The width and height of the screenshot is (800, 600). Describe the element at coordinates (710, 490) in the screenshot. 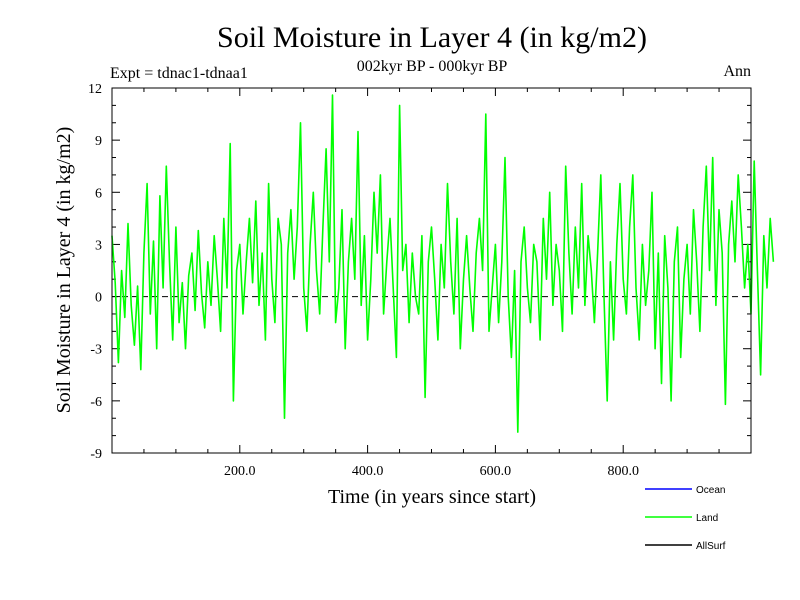

I see `legend-label-ocean: Ocean` at that location.